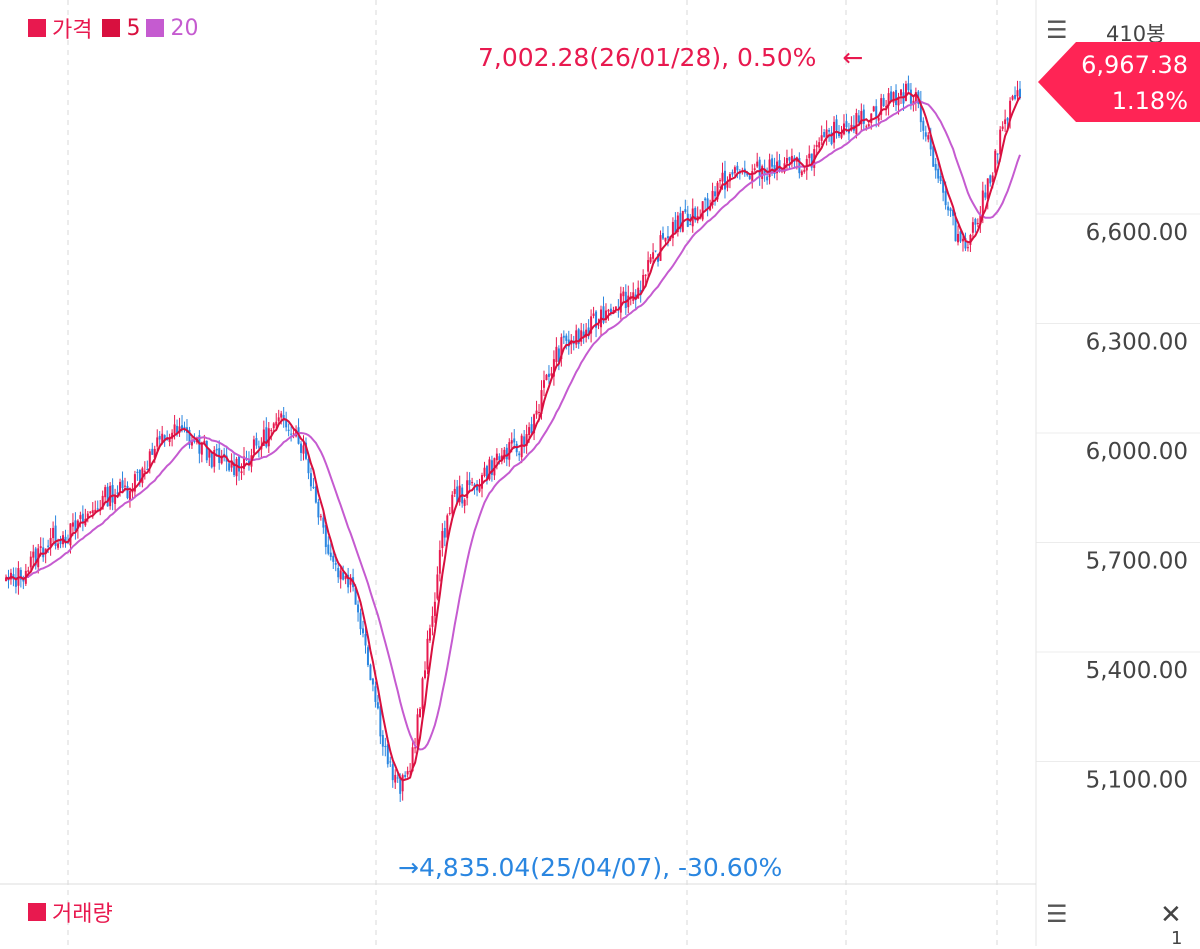  Describe the element at coordinates (408, 867) in the screenshot. I see `right-arrow-icon: →` at that location.